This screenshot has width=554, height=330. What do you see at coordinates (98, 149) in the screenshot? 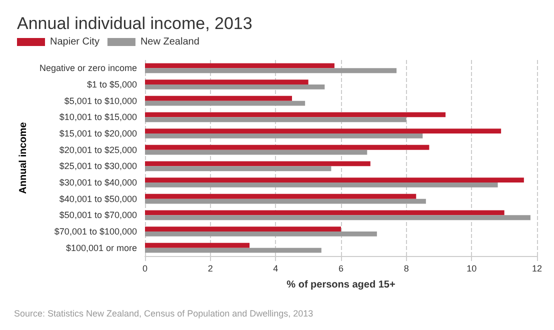
I see `y-tick-label: $20,001 to $25,000` at bounding box center [98, 149].